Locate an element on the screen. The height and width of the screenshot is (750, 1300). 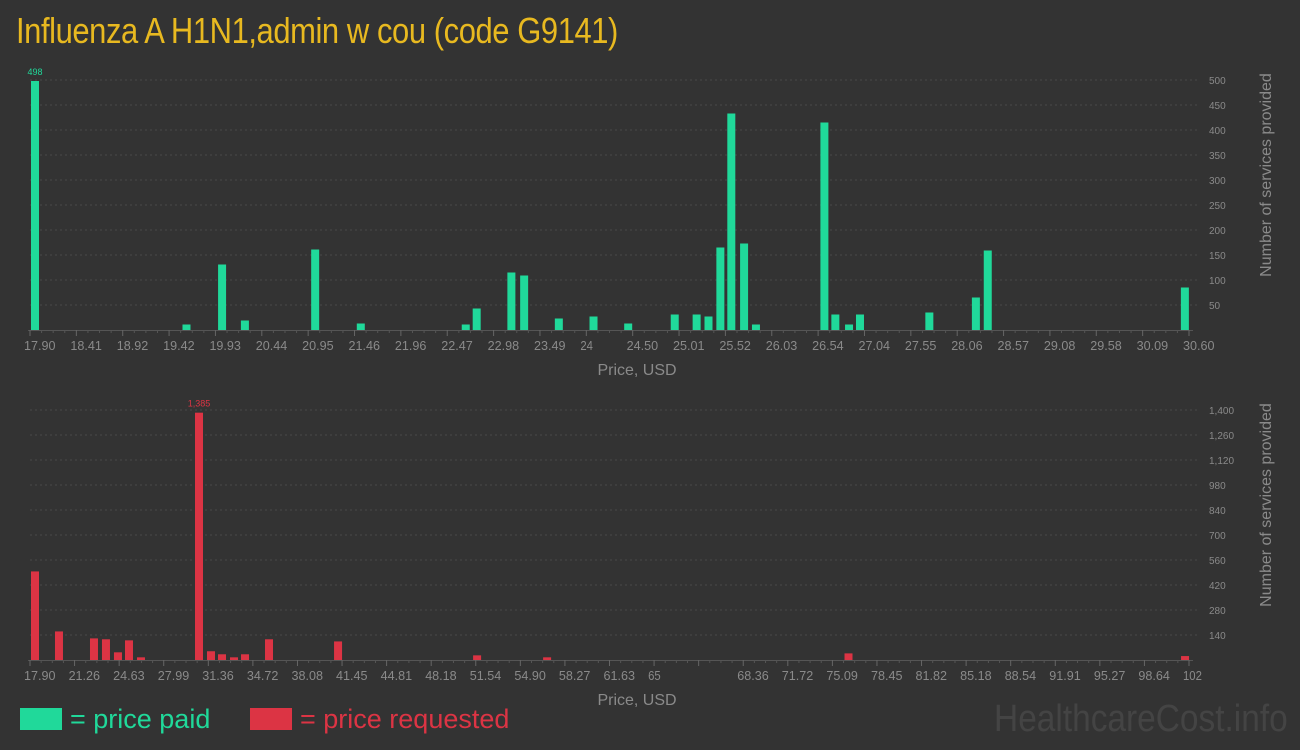
x-tick-label: 51.54 is located at coordinates (486, 675).